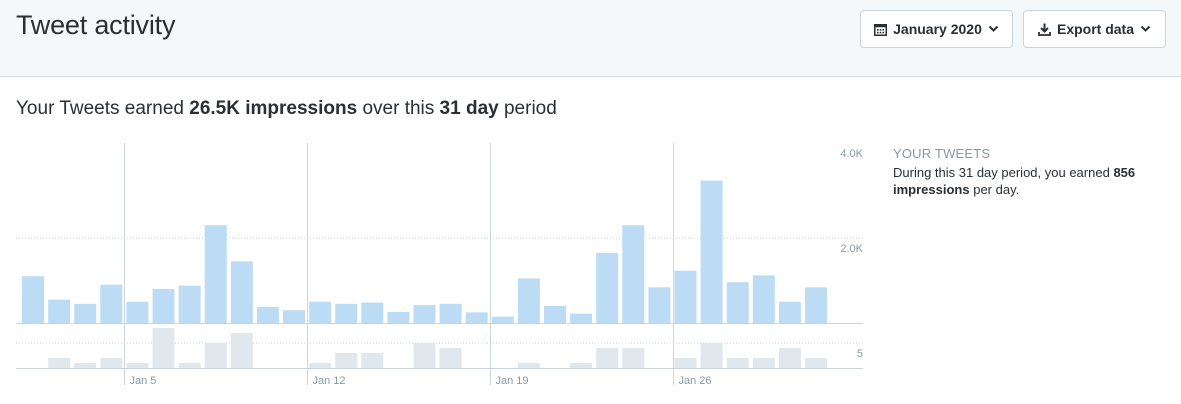 This screenshot has height=404, width=1181. Describe the element at coordinates (530, 108) in the screenshot. I see `summary-suffix: period` at that location.